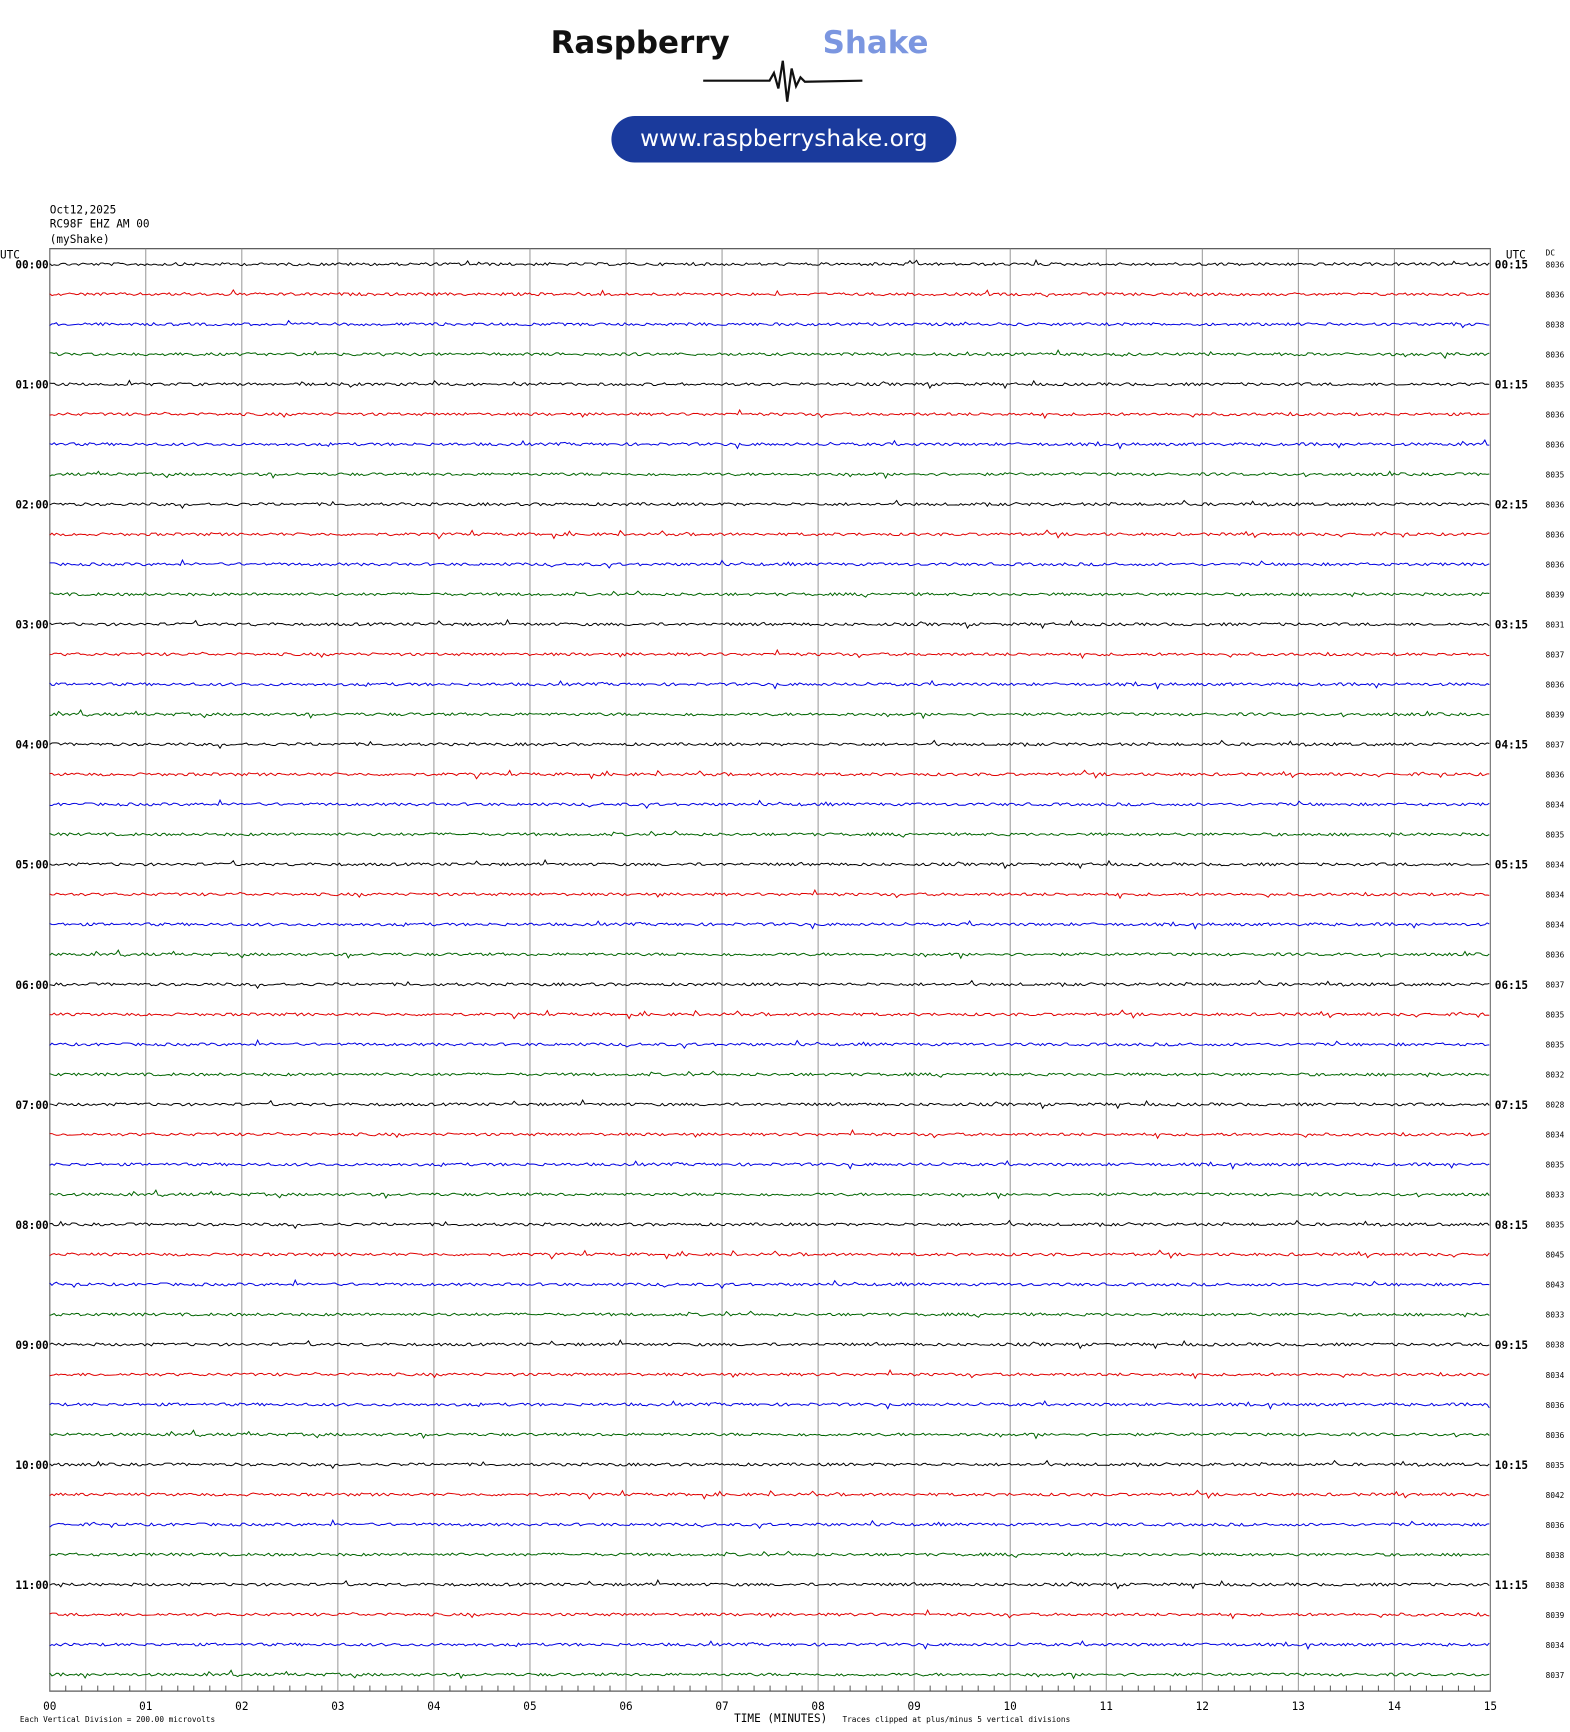  I want to click on x-tick-label: 13, so click(1298, 1706).